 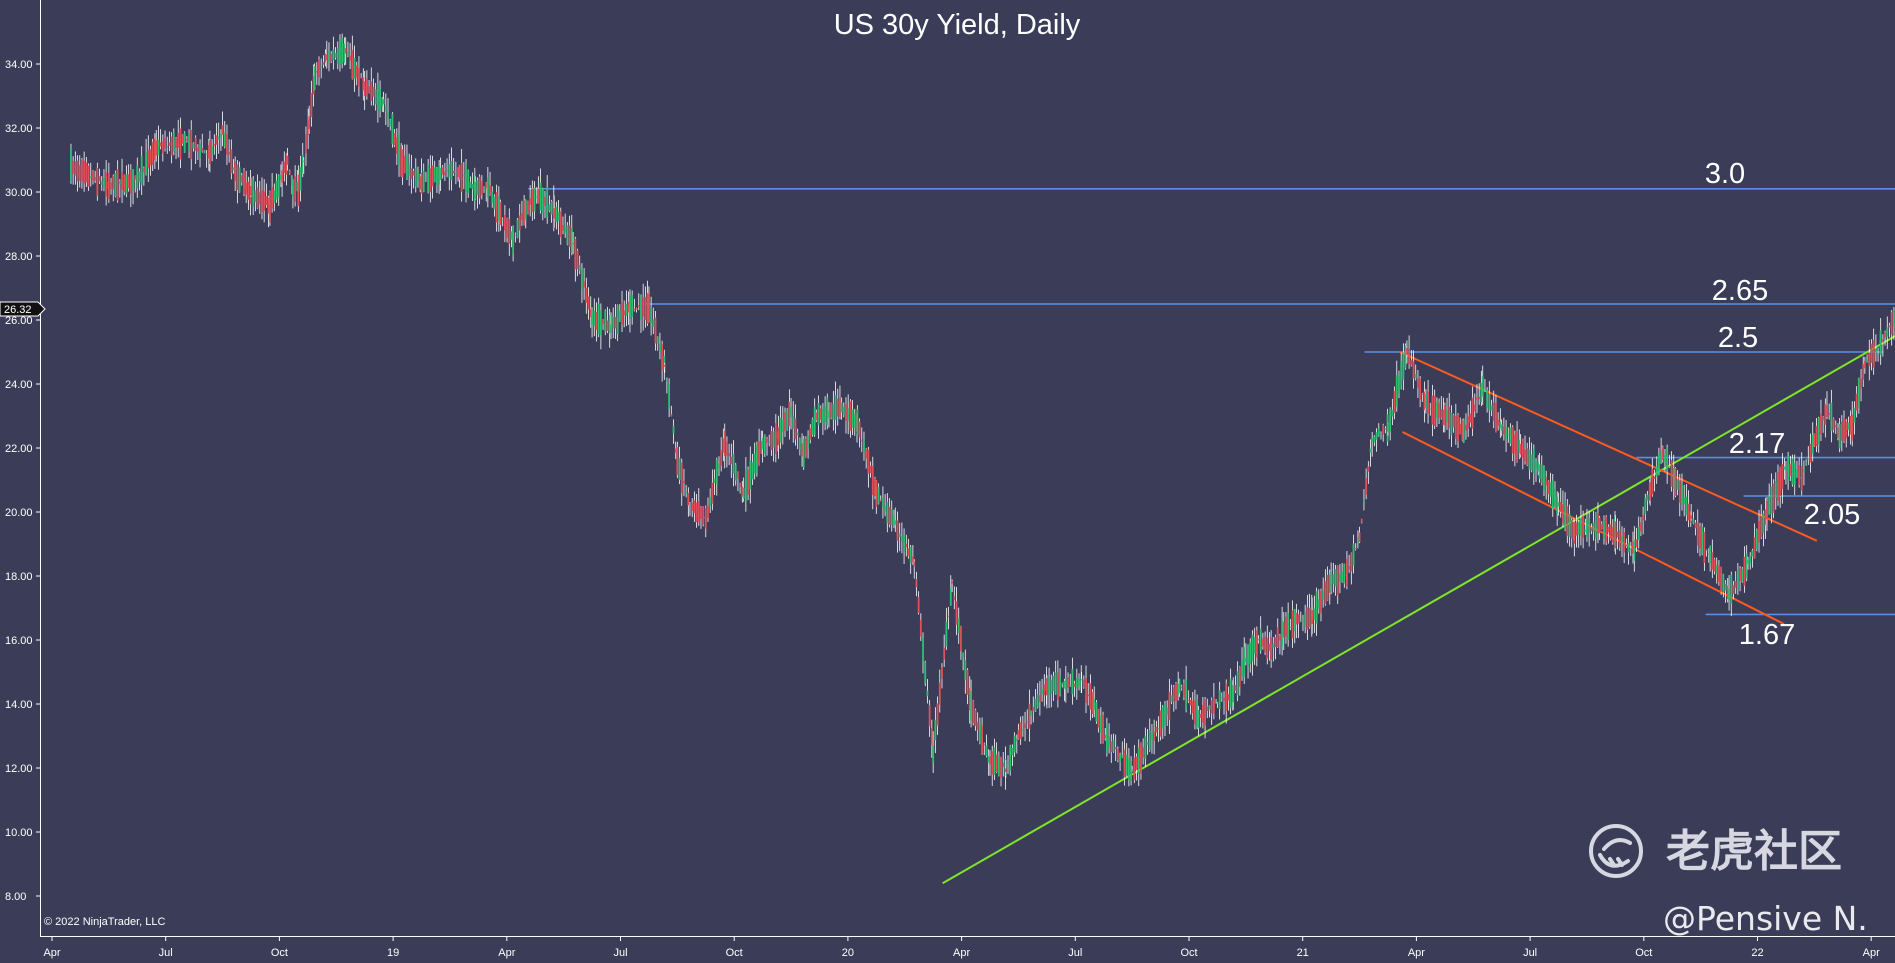 I want to click on y-tick-label: 34.00, so click(x=19, y=65).